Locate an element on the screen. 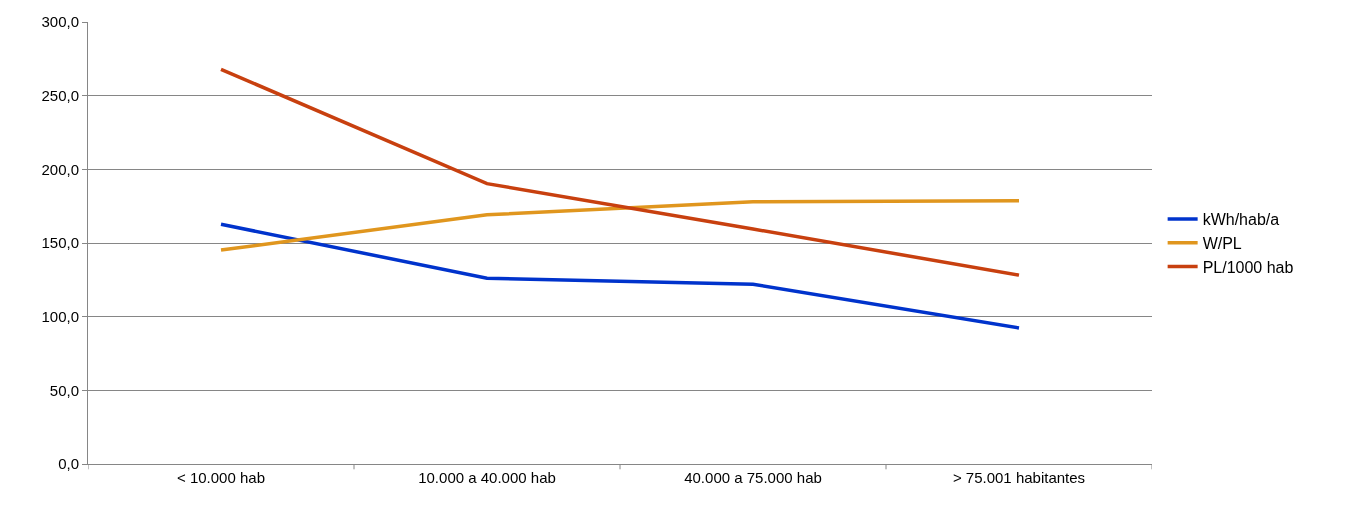  x-tick-label: 40.000 a 75.000 hab is located at coordinates (753, 477).